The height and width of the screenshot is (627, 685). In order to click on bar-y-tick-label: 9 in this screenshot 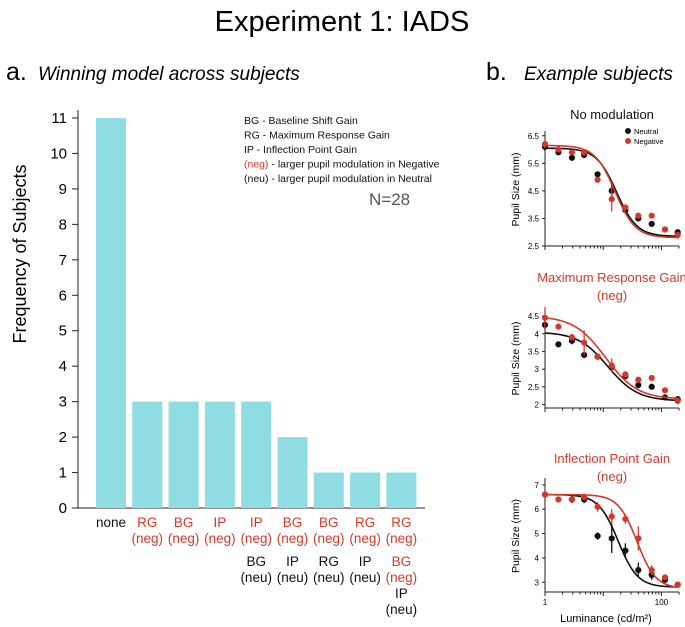, I will do `click(63, 189)`.